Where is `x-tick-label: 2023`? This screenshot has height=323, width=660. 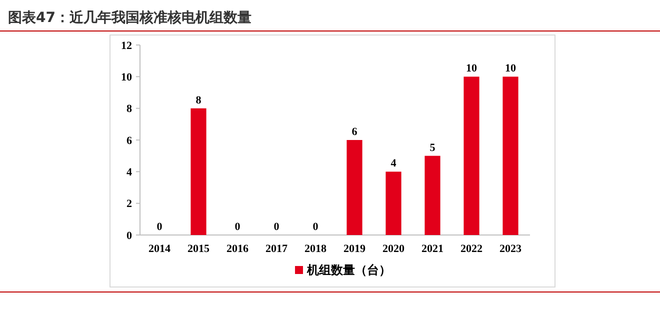
x-tick-label: 2023 is located at coordinates (511, 249).